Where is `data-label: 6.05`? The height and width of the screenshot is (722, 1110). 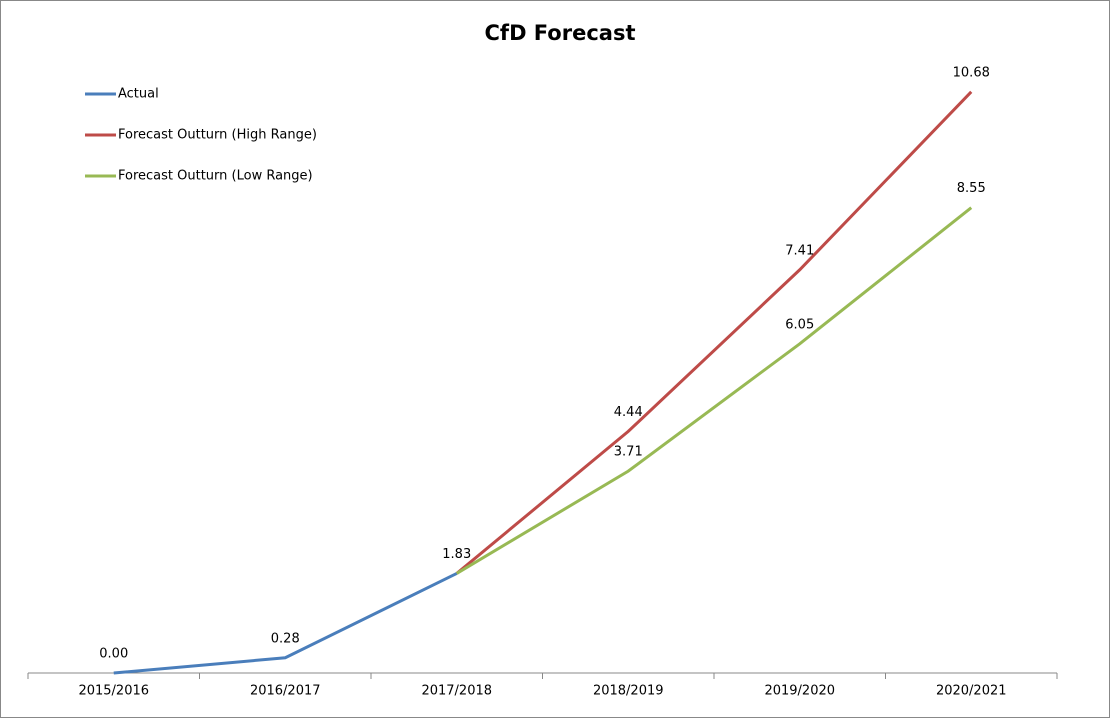
data-label: 6.05 is located at coordinates (799, 324).